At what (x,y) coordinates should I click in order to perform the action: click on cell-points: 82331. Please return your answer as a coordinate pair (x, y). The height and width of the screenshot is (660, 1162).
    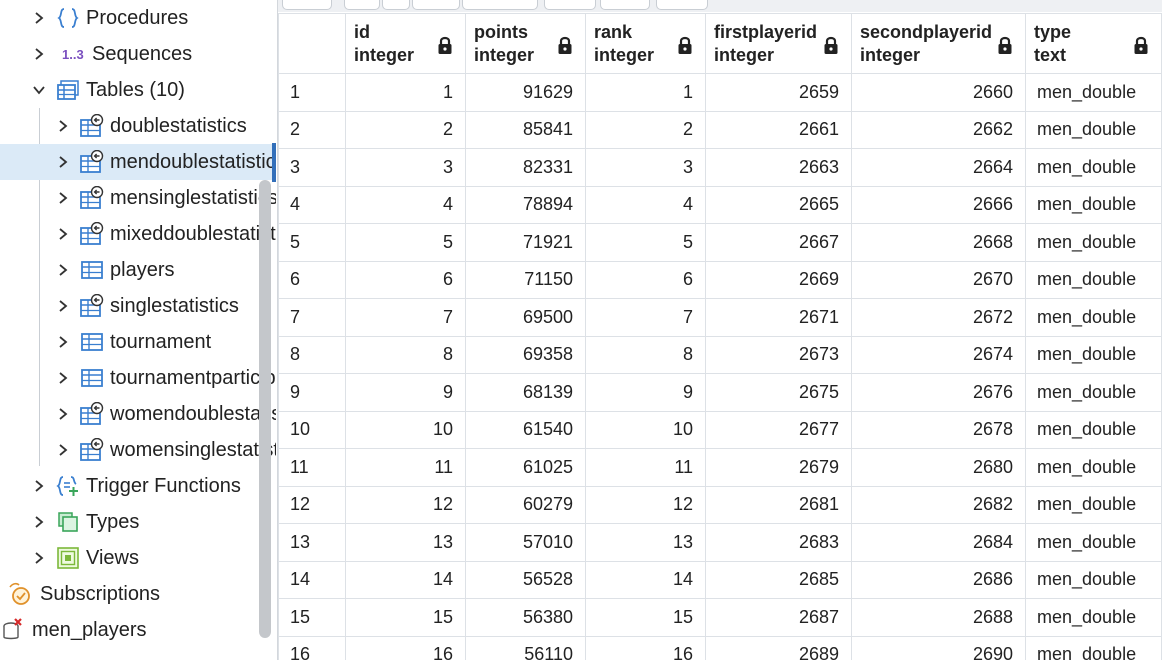
    Looking at the image, I should click on (525, 167).